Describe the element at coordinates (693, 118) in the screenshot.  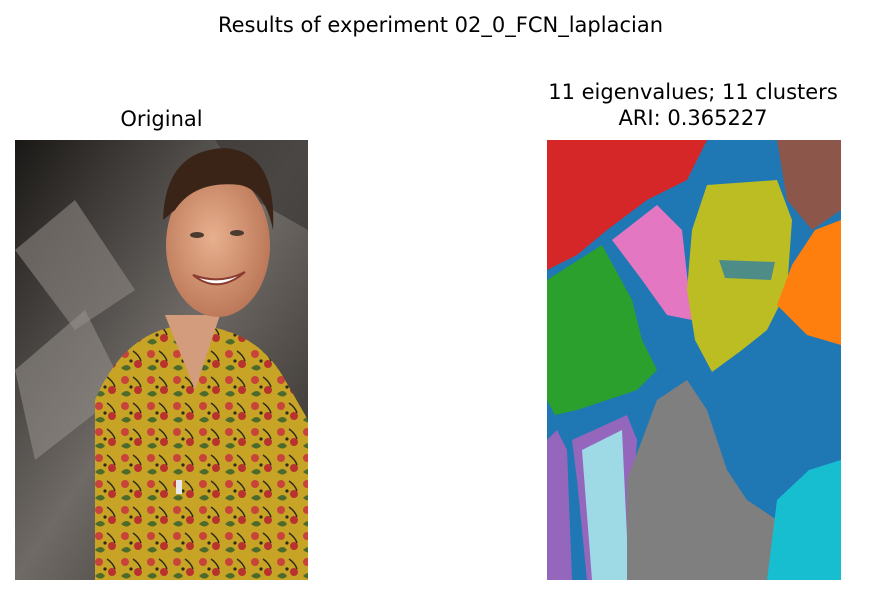
I see `segmentation-title-line2: ARI: 0.365227` at that location.